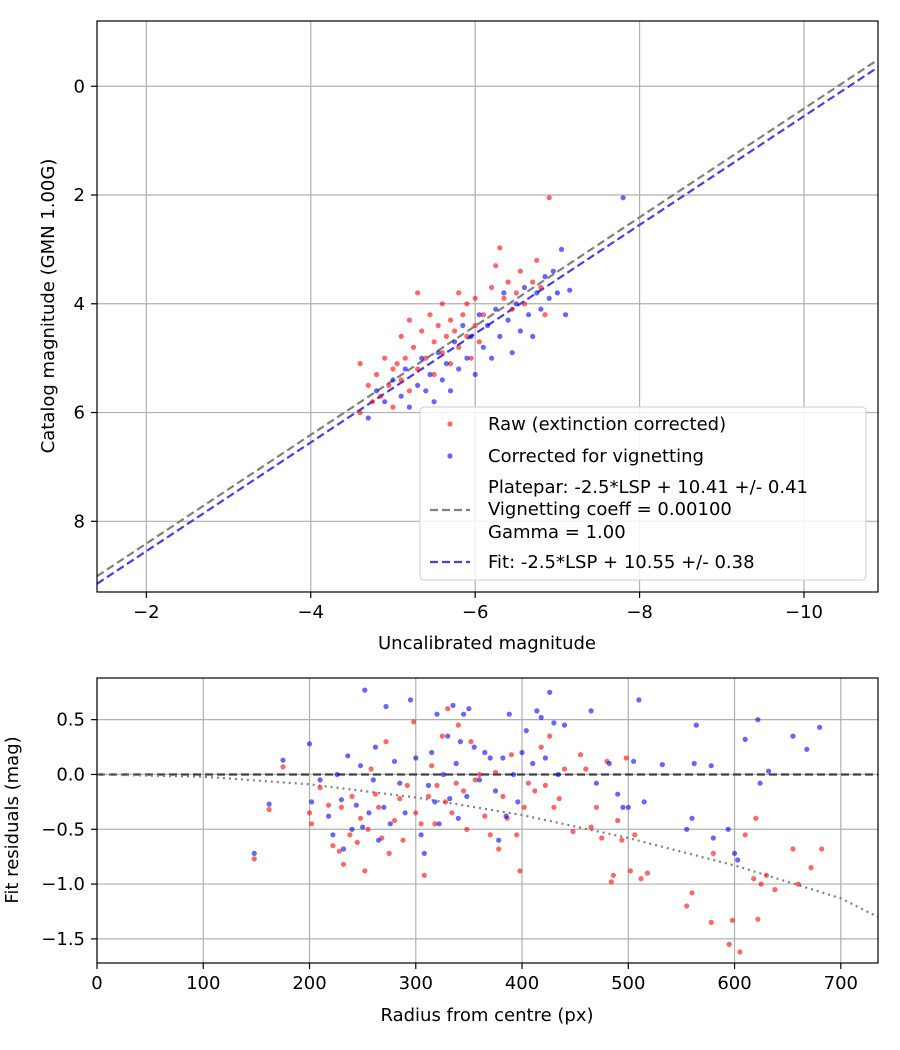 Image resolution: width=900 pixels, height=1050 pixels. I want to click on series-line, so click(487, 845).